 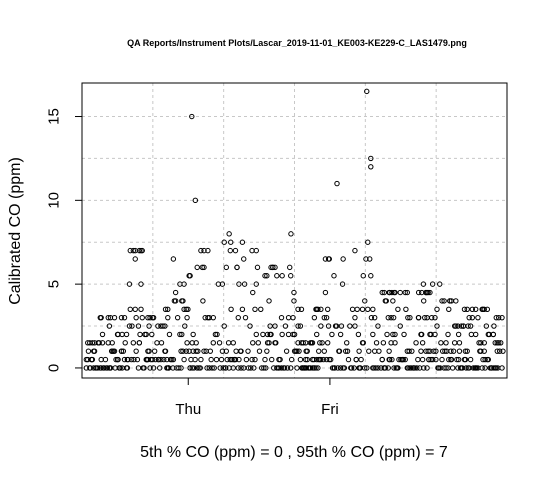 What do you see at coordinates (54, 368) in the screenshot?
I see `y-tick-label: 0` at bounding box center [54, 368].